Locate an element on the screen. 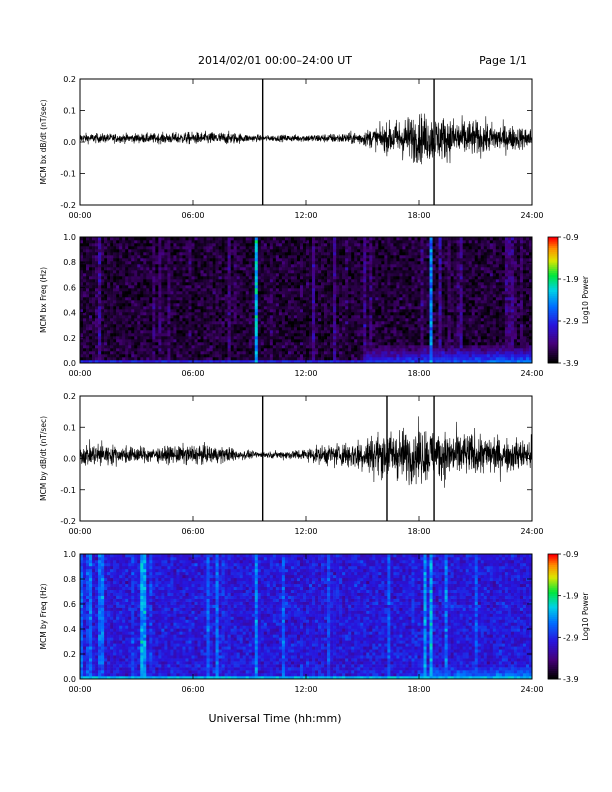 The image size is (612, 792). x-axis-title: Universal Time (hh:mm) is located at coordinates (275, 718).